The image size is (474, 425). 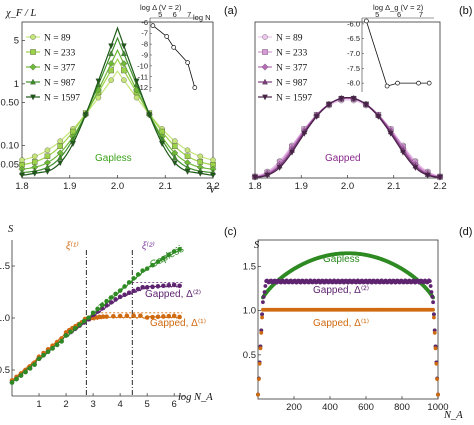 I want to click on panel-b-legend-label: N = 233, so click(x=291, y=54).